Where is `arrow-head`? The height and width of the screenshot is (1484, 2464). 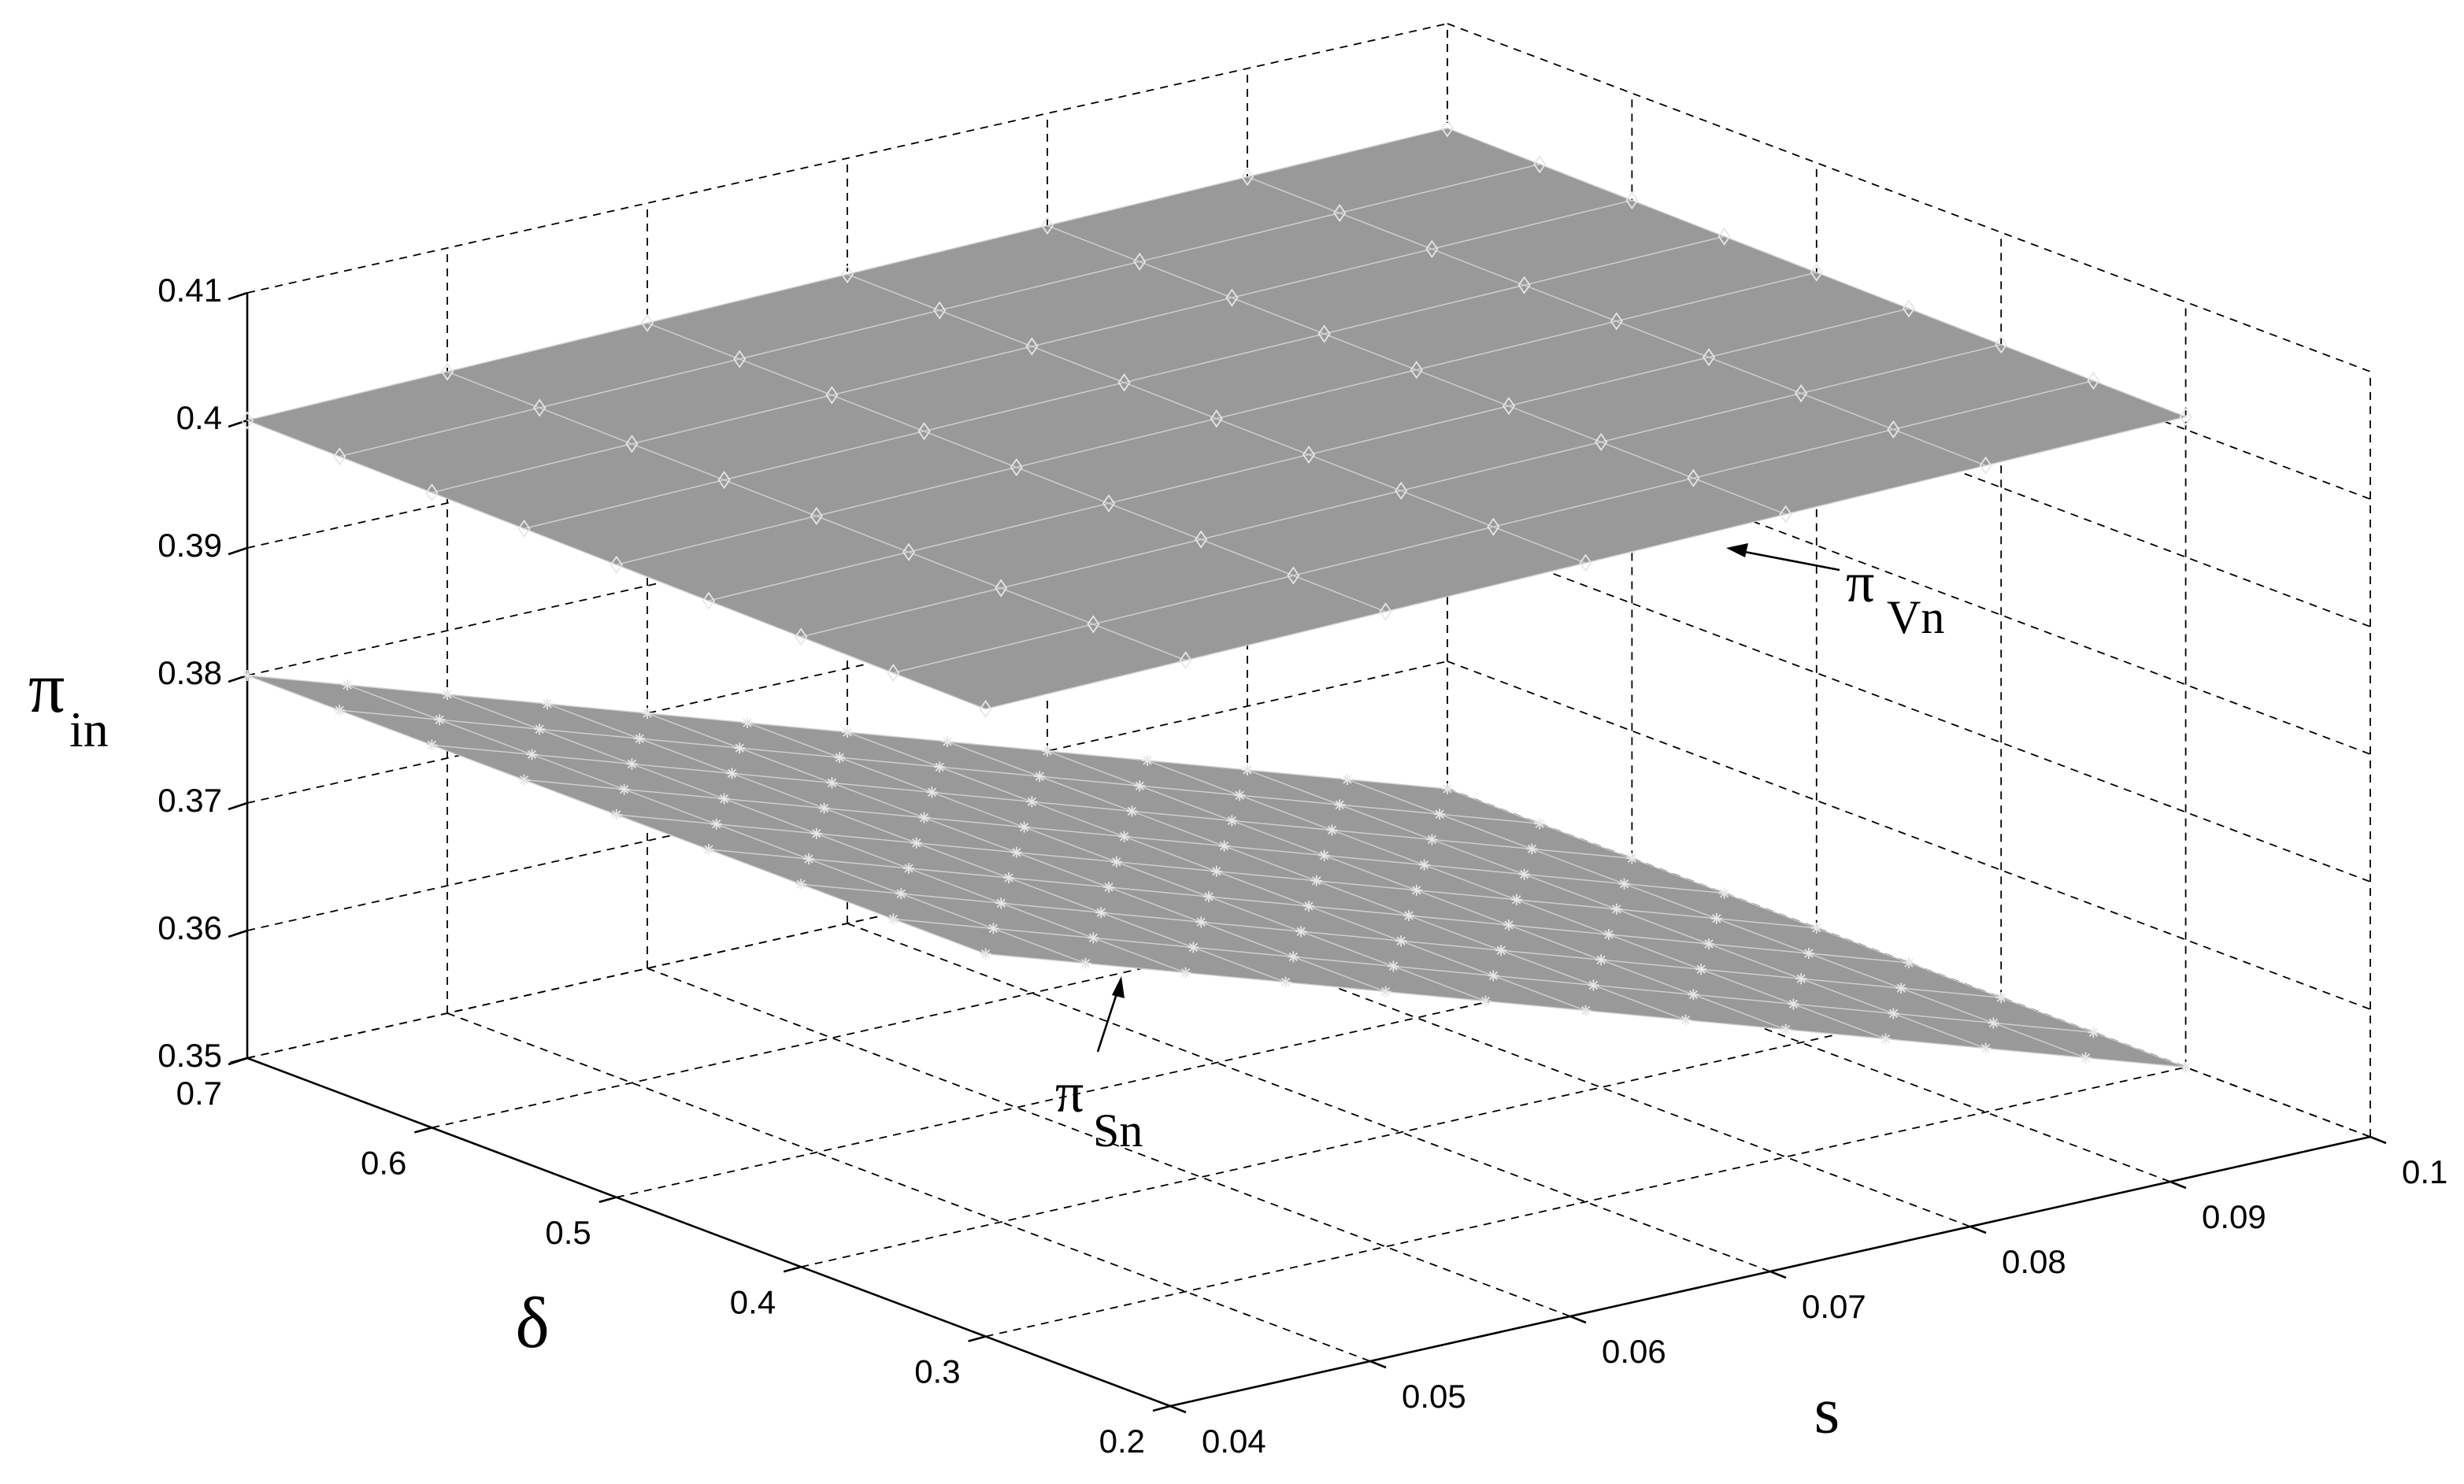
arrow-head is located at coordinates (1737, 550).